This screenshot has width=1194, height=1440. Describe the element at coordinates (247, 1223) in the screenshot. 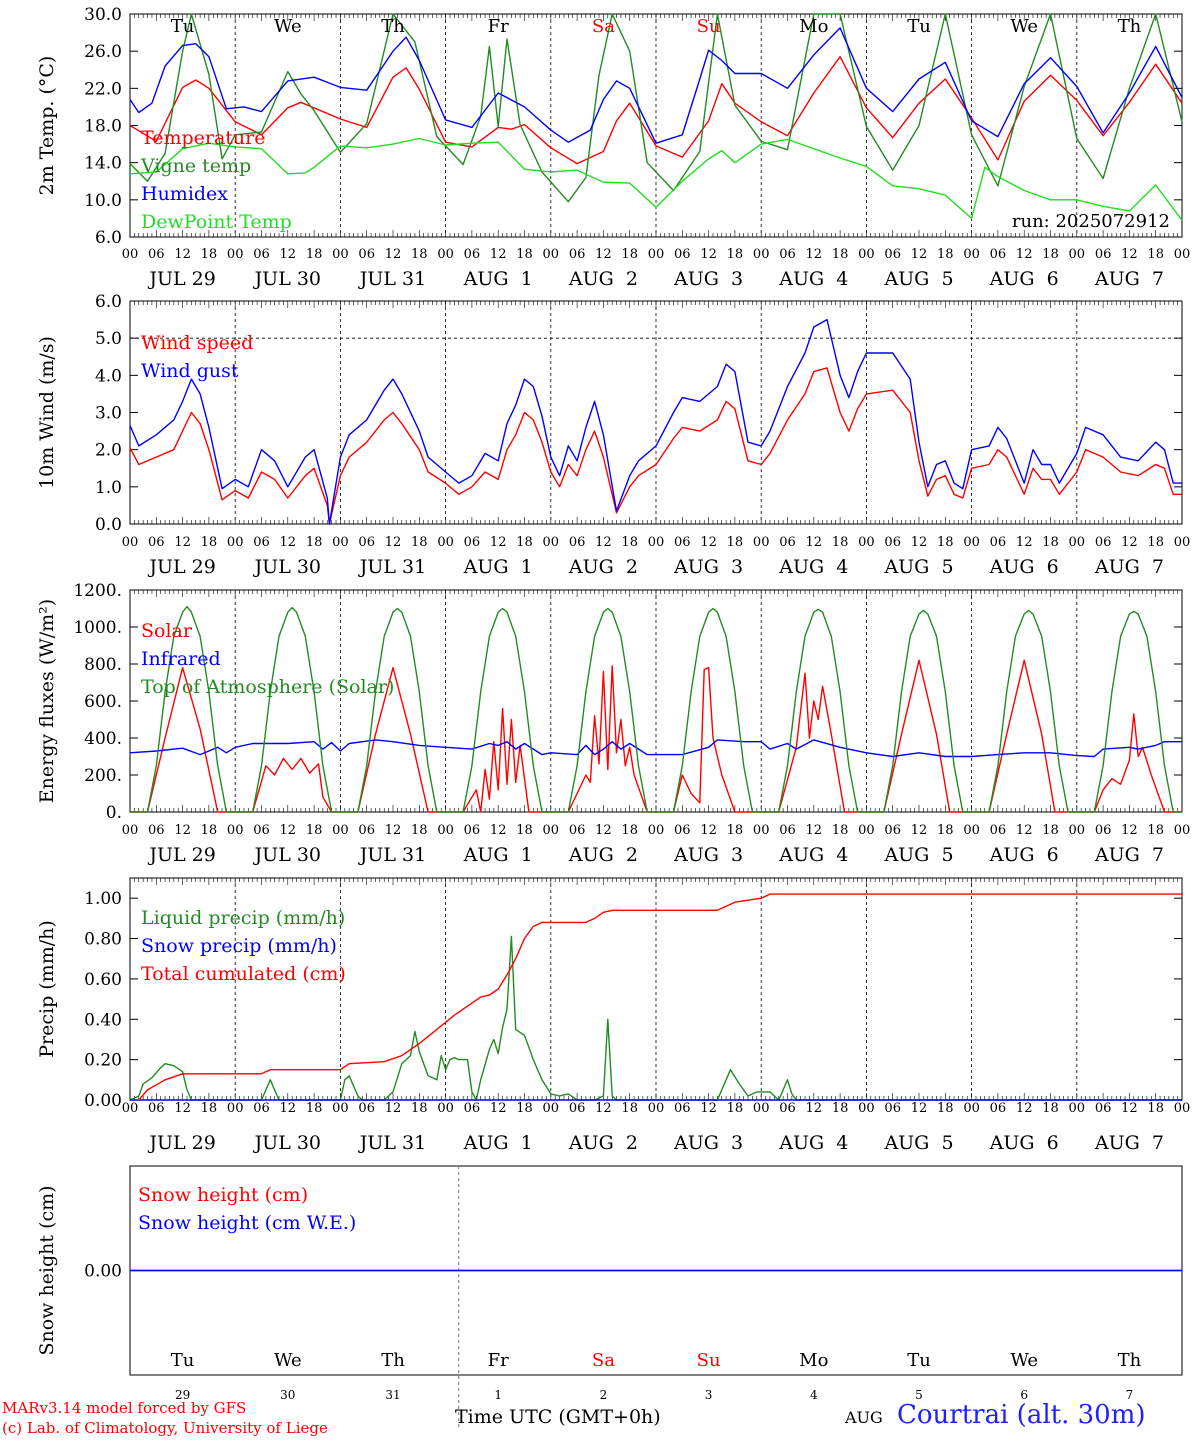

I see `legend-entry: Snow height (cm W.E.)` at that location.